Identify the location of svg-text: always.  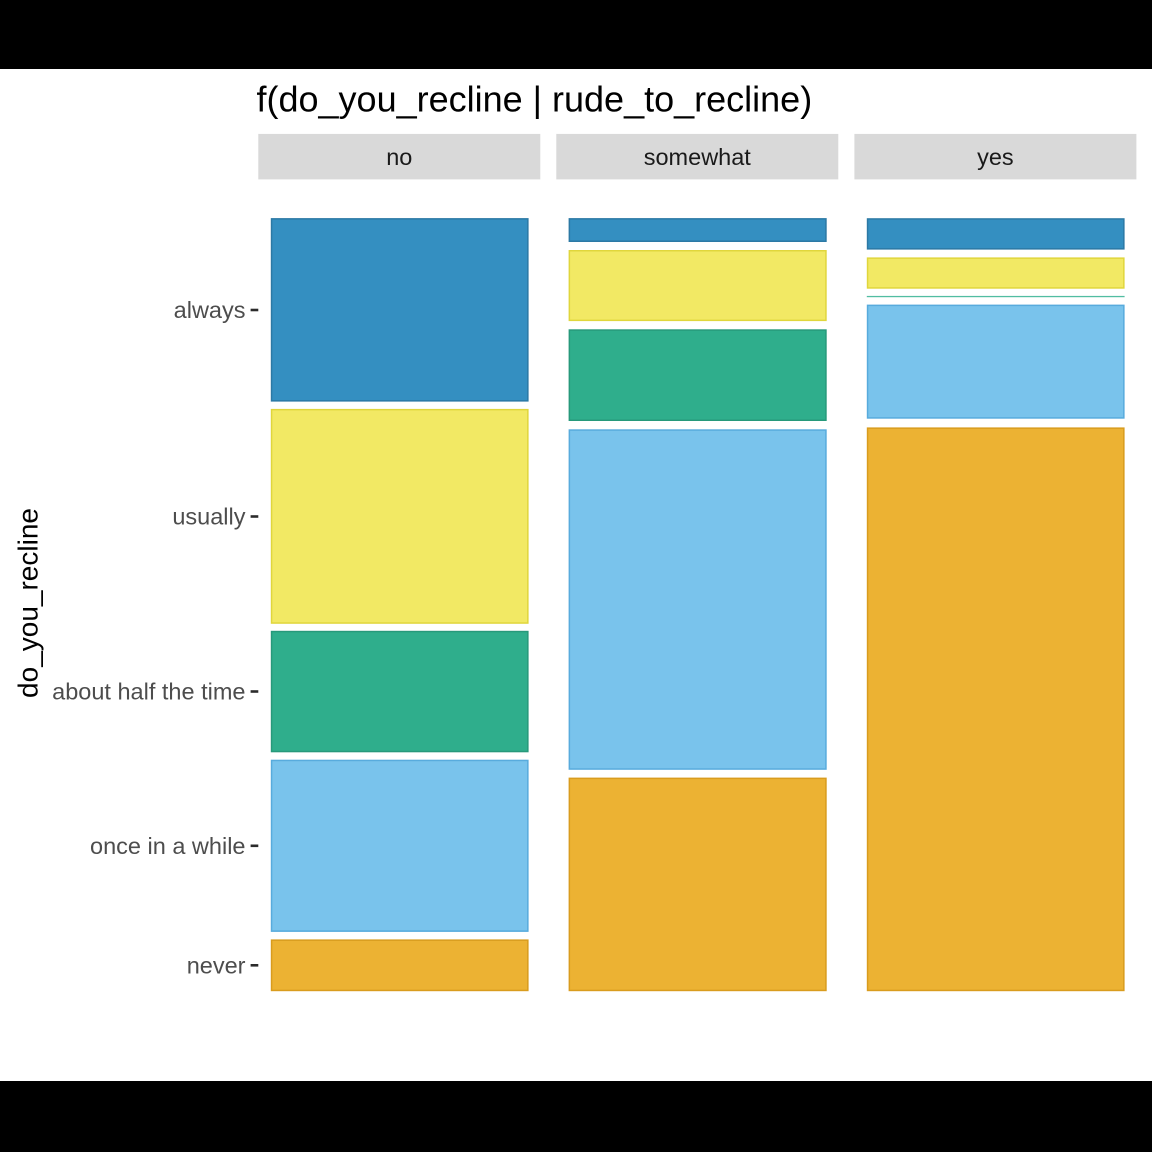
(210, 310).